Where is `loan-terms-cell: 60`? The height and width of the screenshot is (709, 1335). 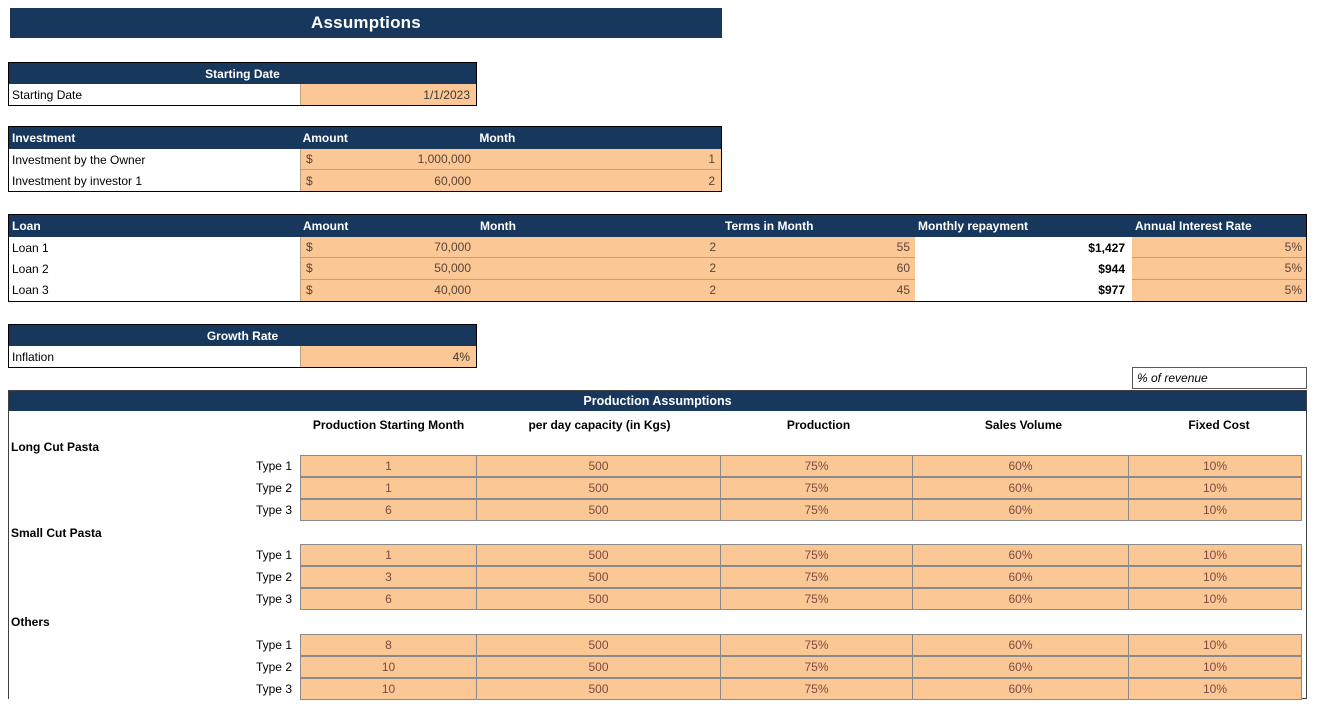 loan-terms-cell: 60 is located at coordinates (818, 269).